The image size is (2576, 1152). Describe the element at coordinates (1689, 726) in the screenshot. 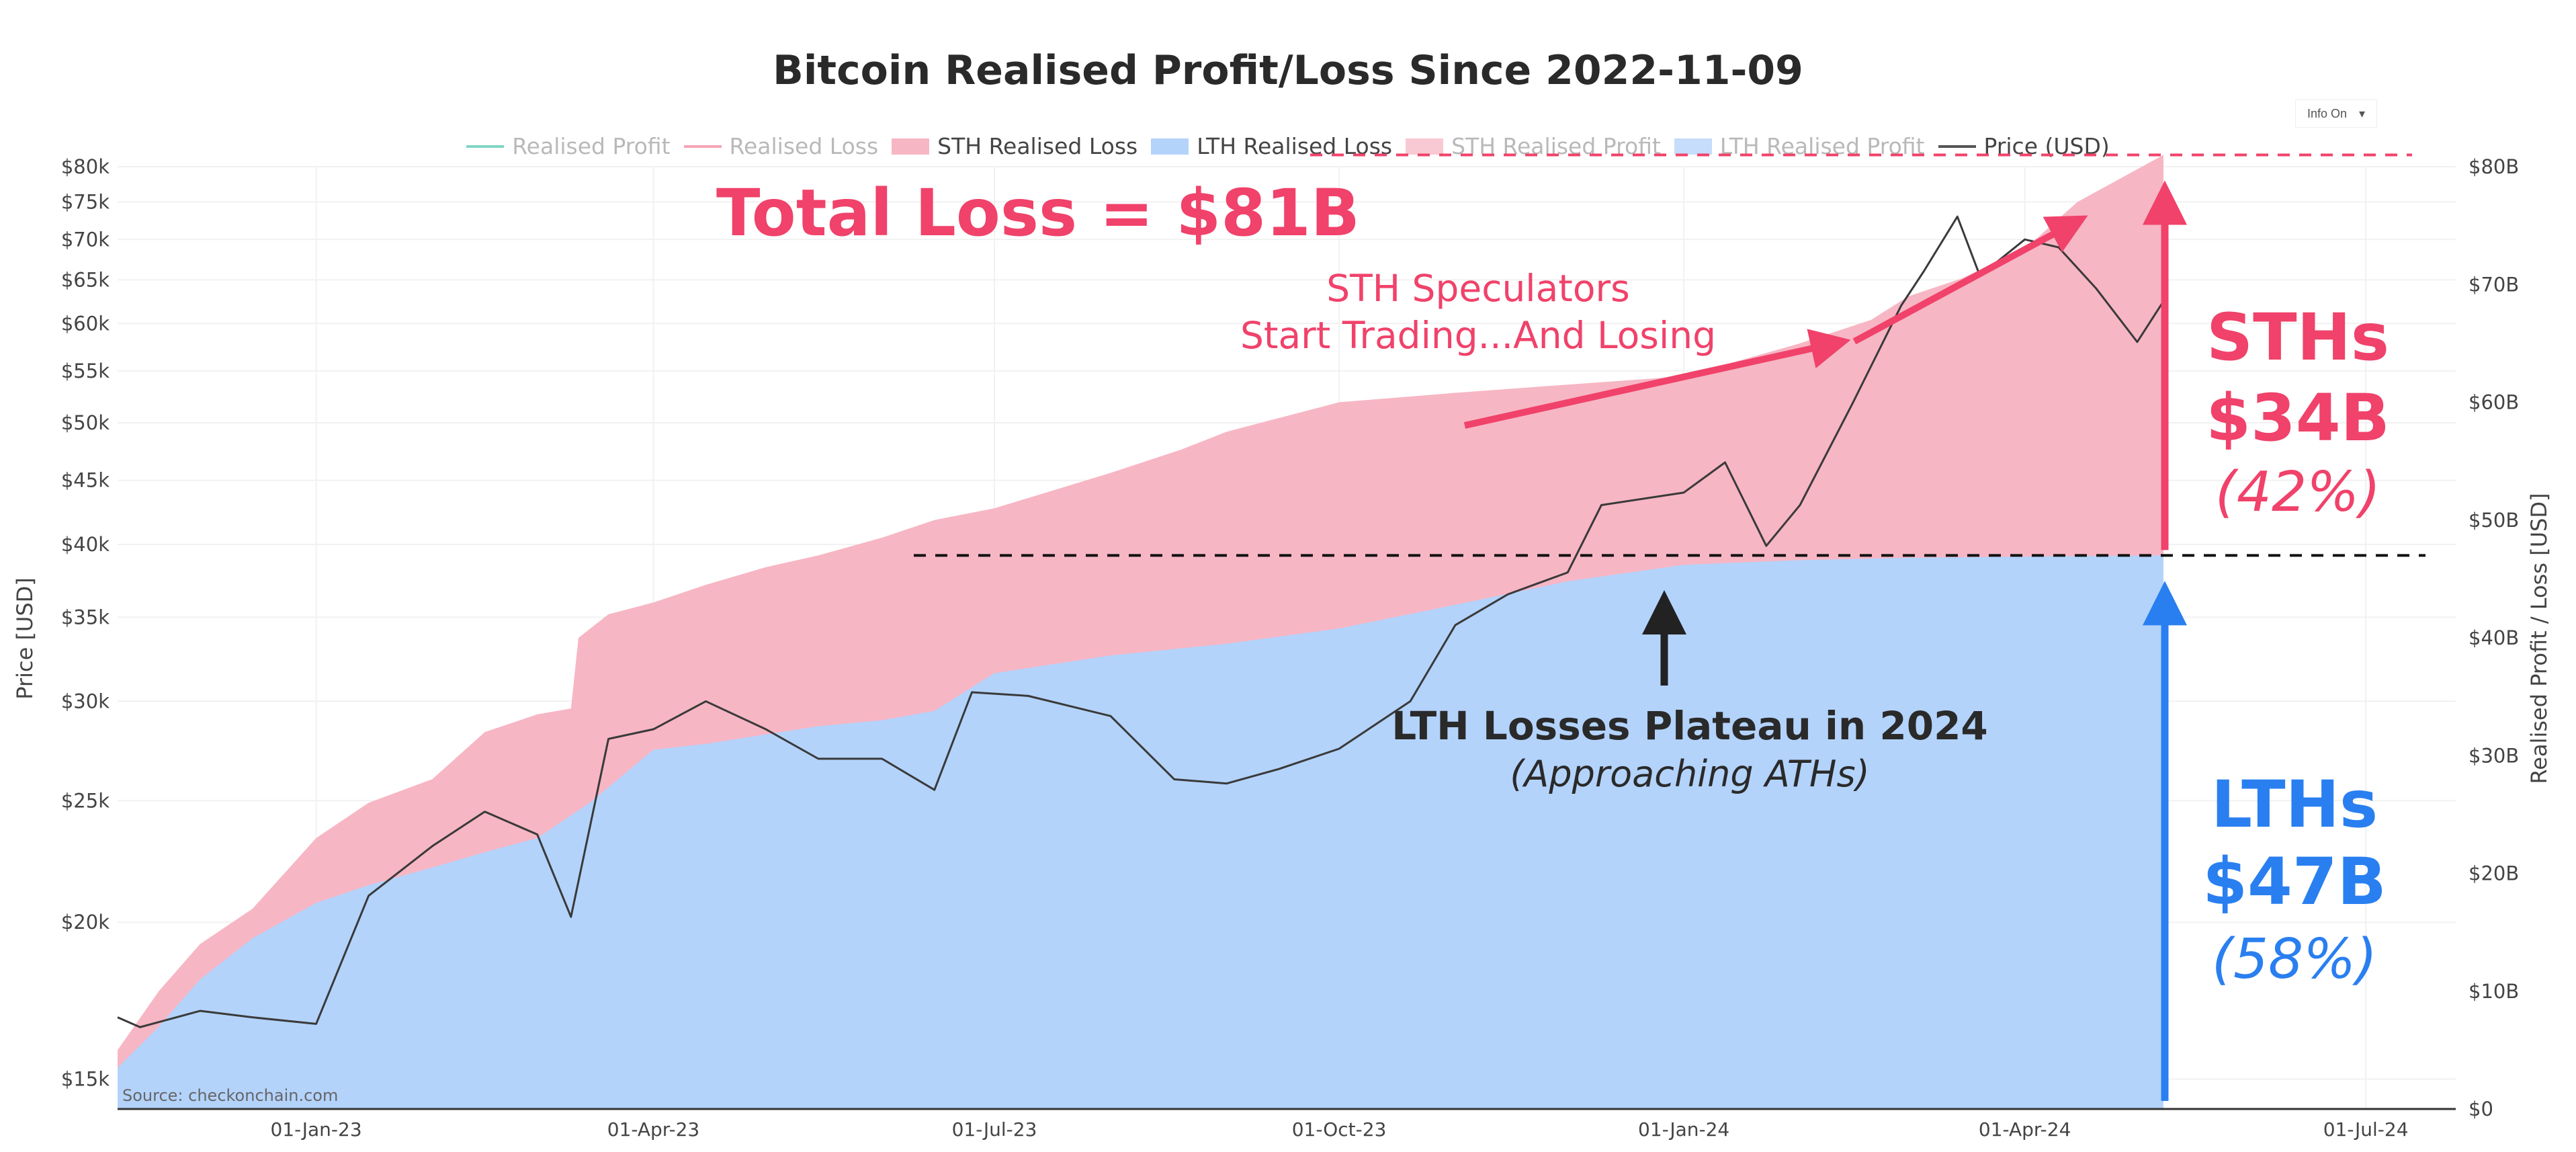

I see `lth-plateau-annotation: LTH Losses Plateau in 2024` at that location.